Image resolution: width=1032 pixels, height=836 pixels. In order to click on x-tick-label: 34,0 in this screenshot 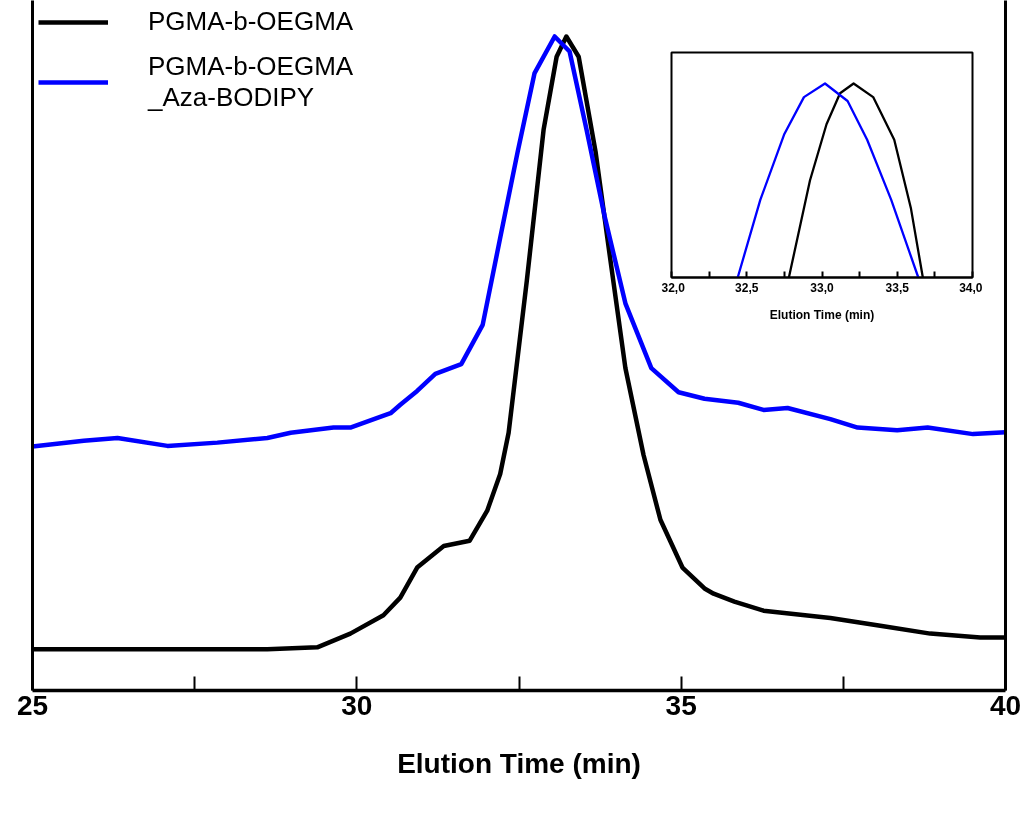, I will do `click(971, 287)`.